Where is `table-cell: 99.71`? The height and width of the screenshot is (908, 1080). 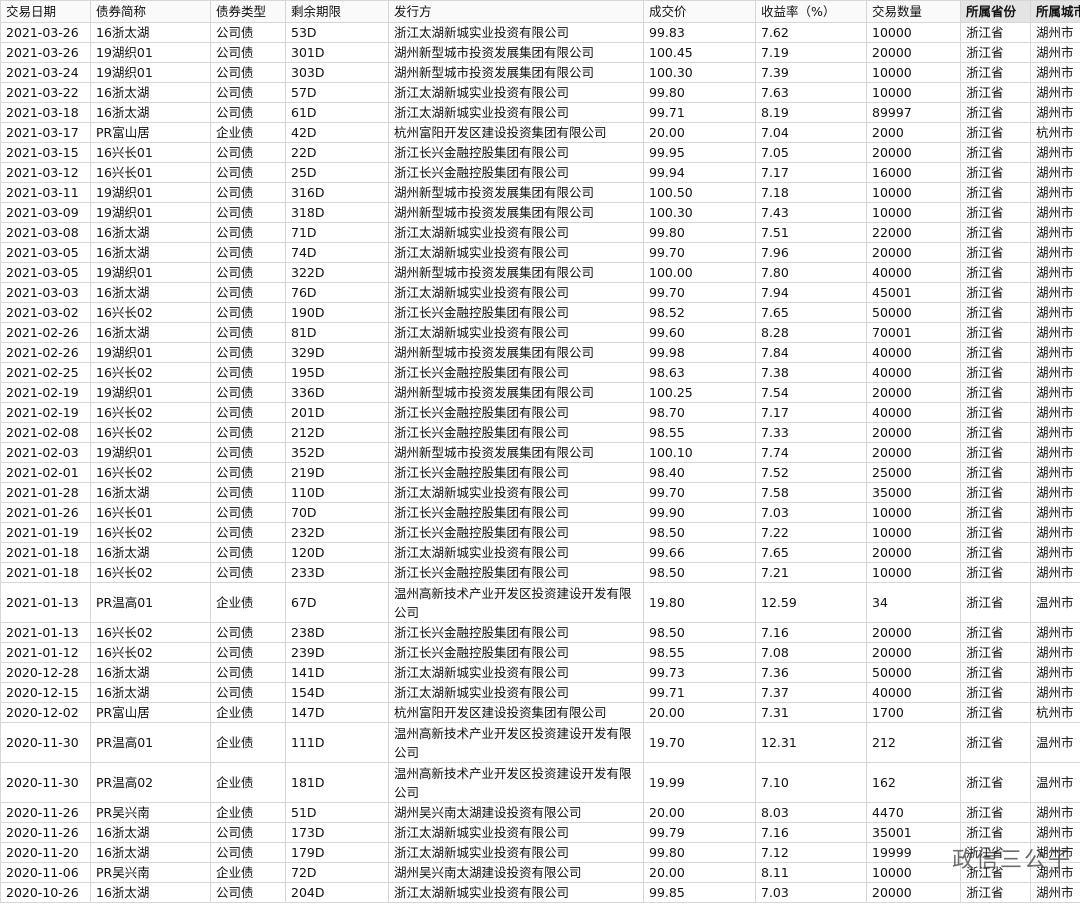 table-cell: 99.71 is located at coordinates (699, 692).